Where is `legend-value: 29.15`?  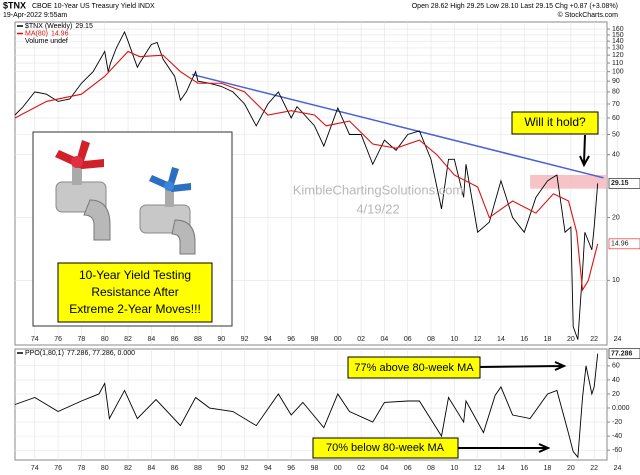 legend-value: 29.15 is located at coordinates (84, 26).